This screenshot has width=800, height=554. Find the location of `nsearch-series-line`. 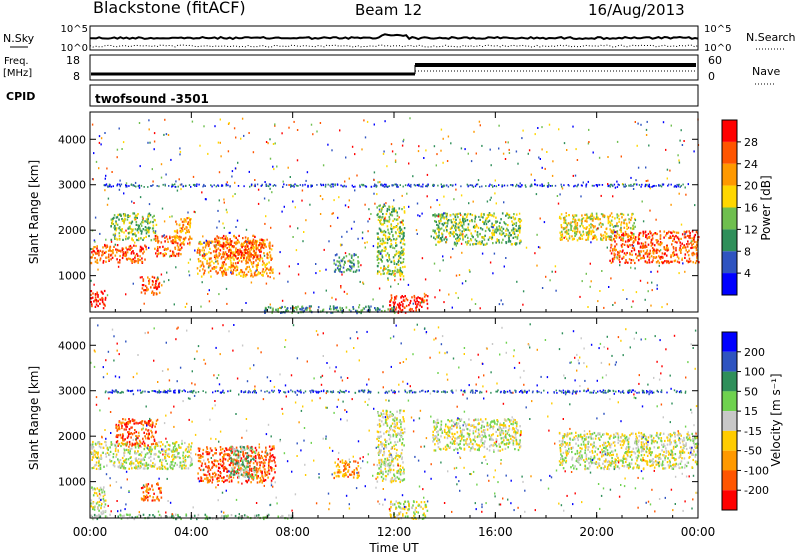

nsearch-series-line is located at coordinates (394, 46).